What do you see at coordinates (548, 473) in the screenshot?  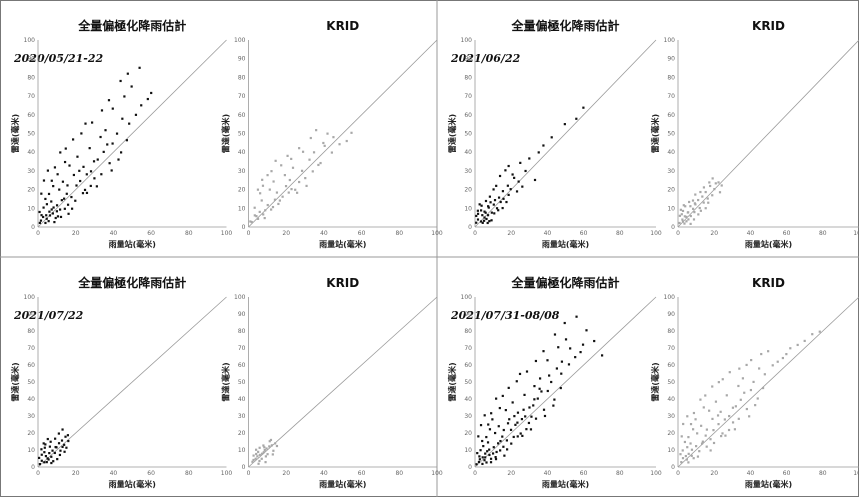 I see `x-tick-label: 40` at bounding box center [548, 473].